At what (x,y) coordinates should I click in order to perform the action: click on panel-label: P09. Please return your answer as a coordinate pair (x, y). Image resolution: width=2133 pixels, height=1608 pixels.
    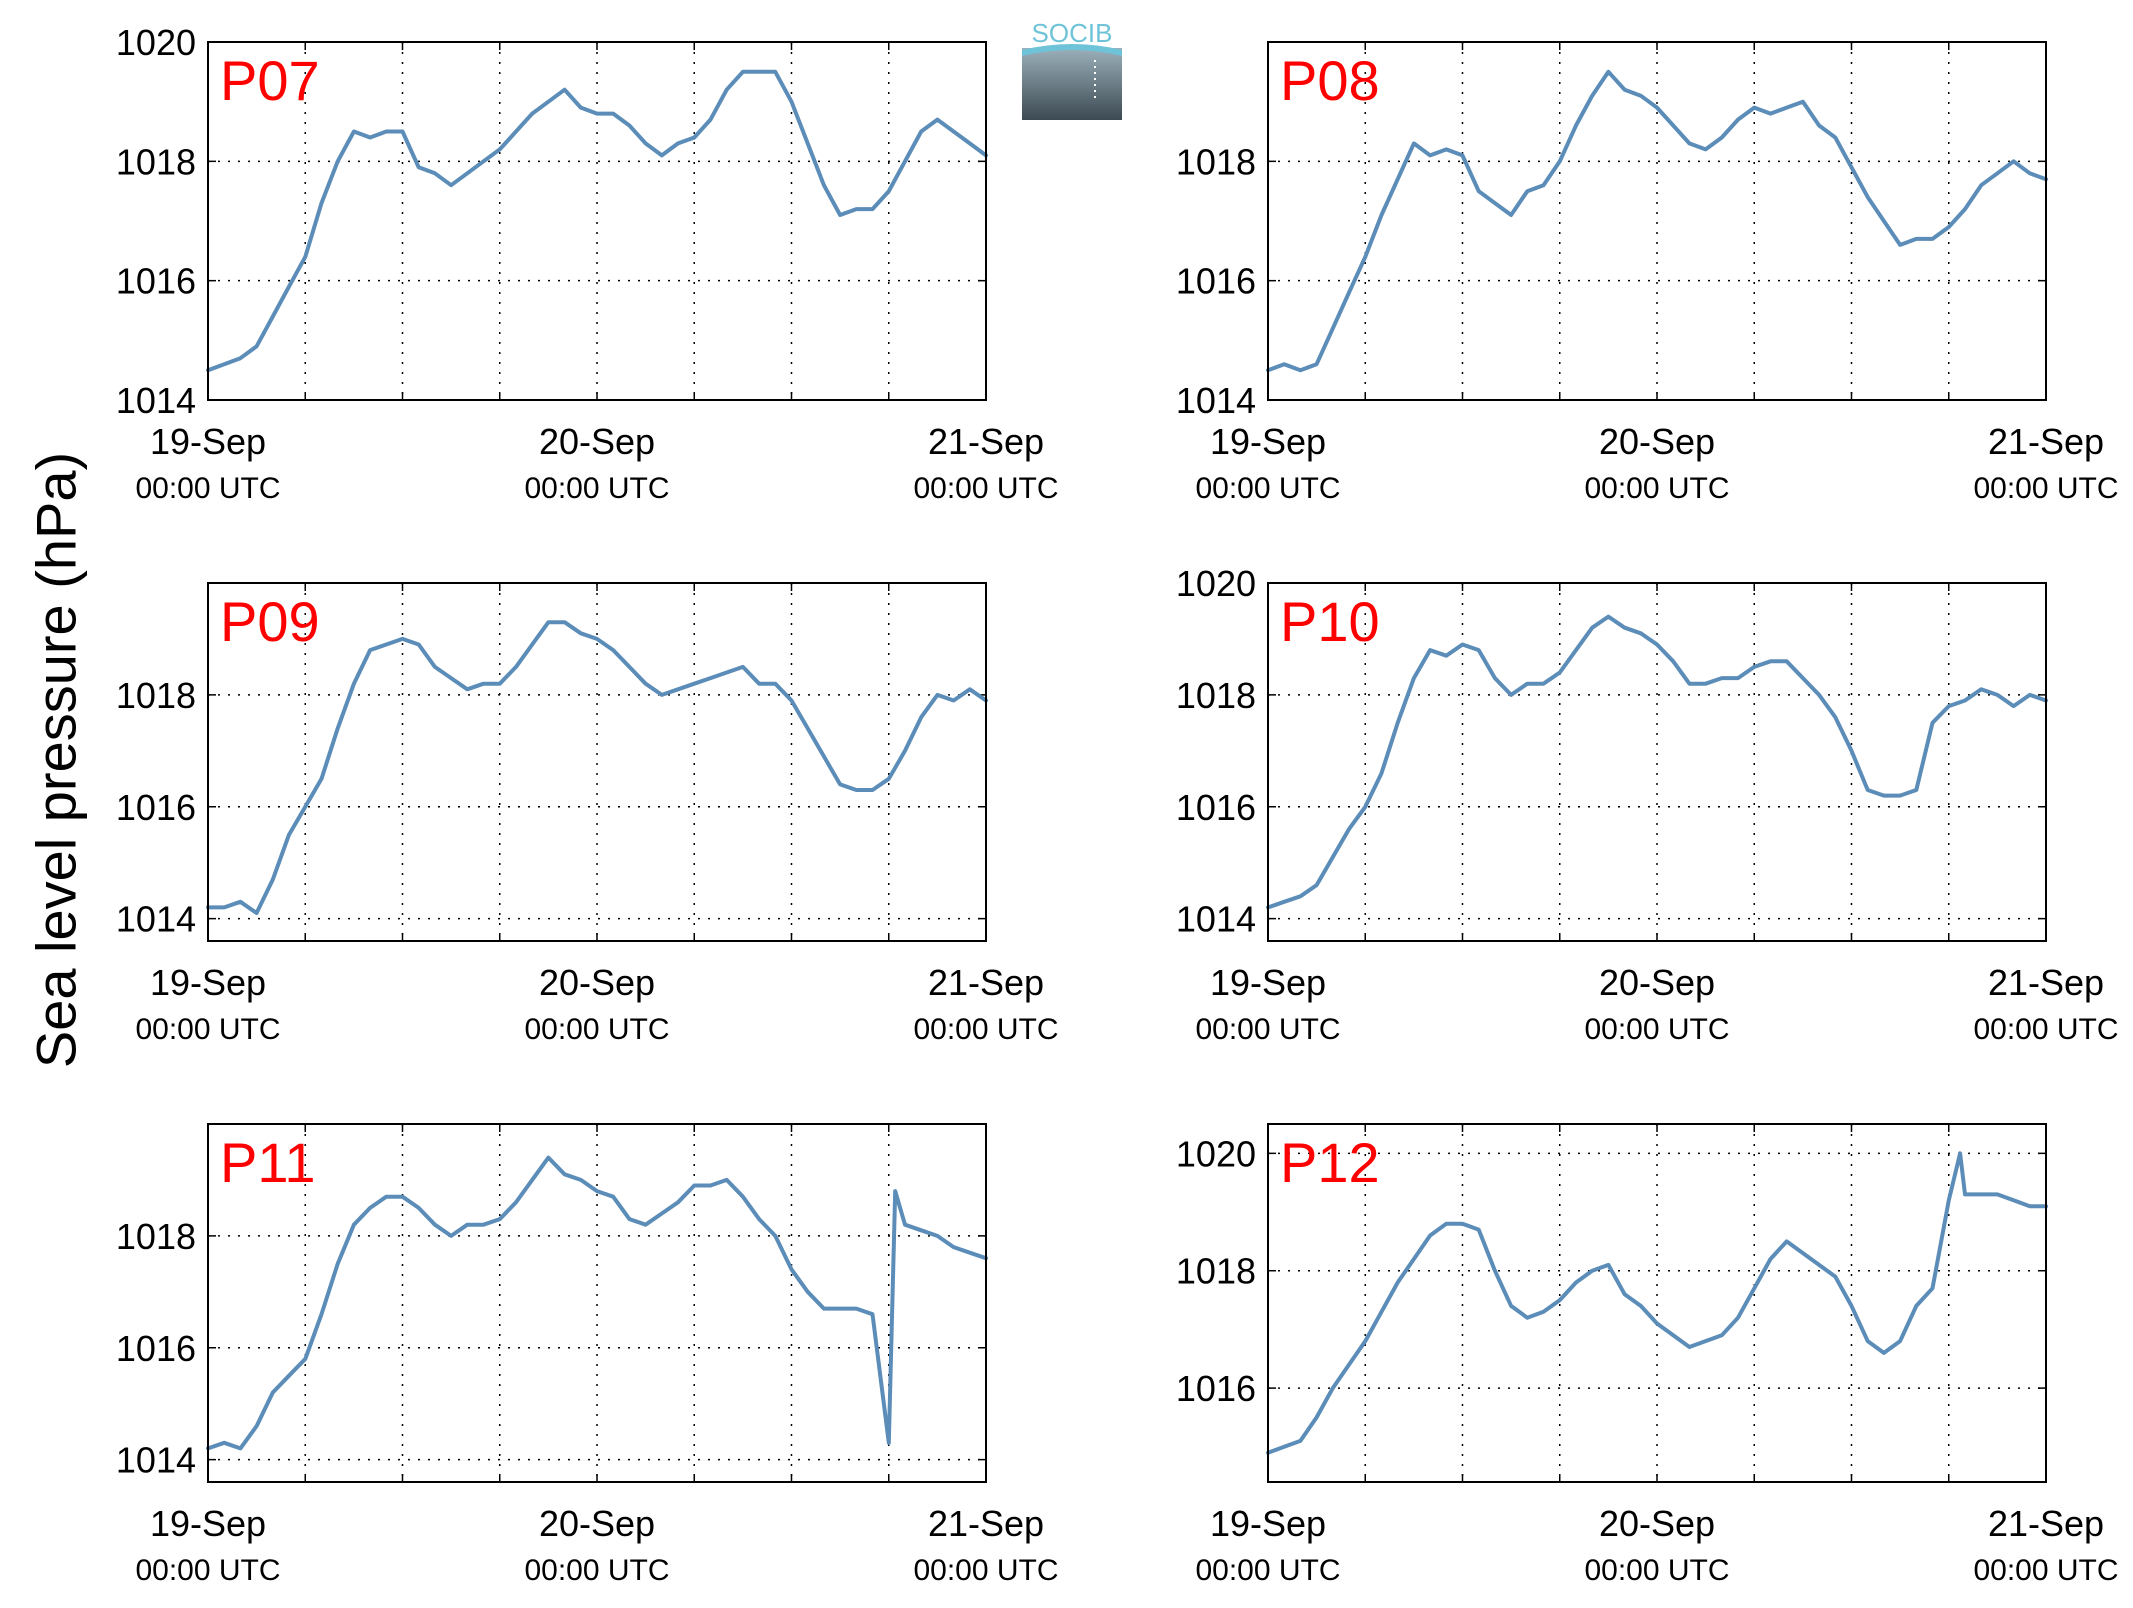
    Looking at the image, I should click on (270, 621).